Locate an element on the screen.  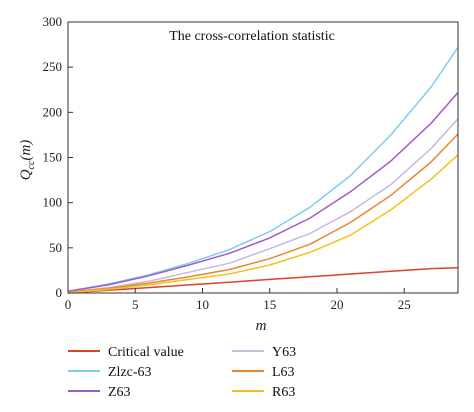
x-tick-label: 20 is located at coordinates (336, 304).